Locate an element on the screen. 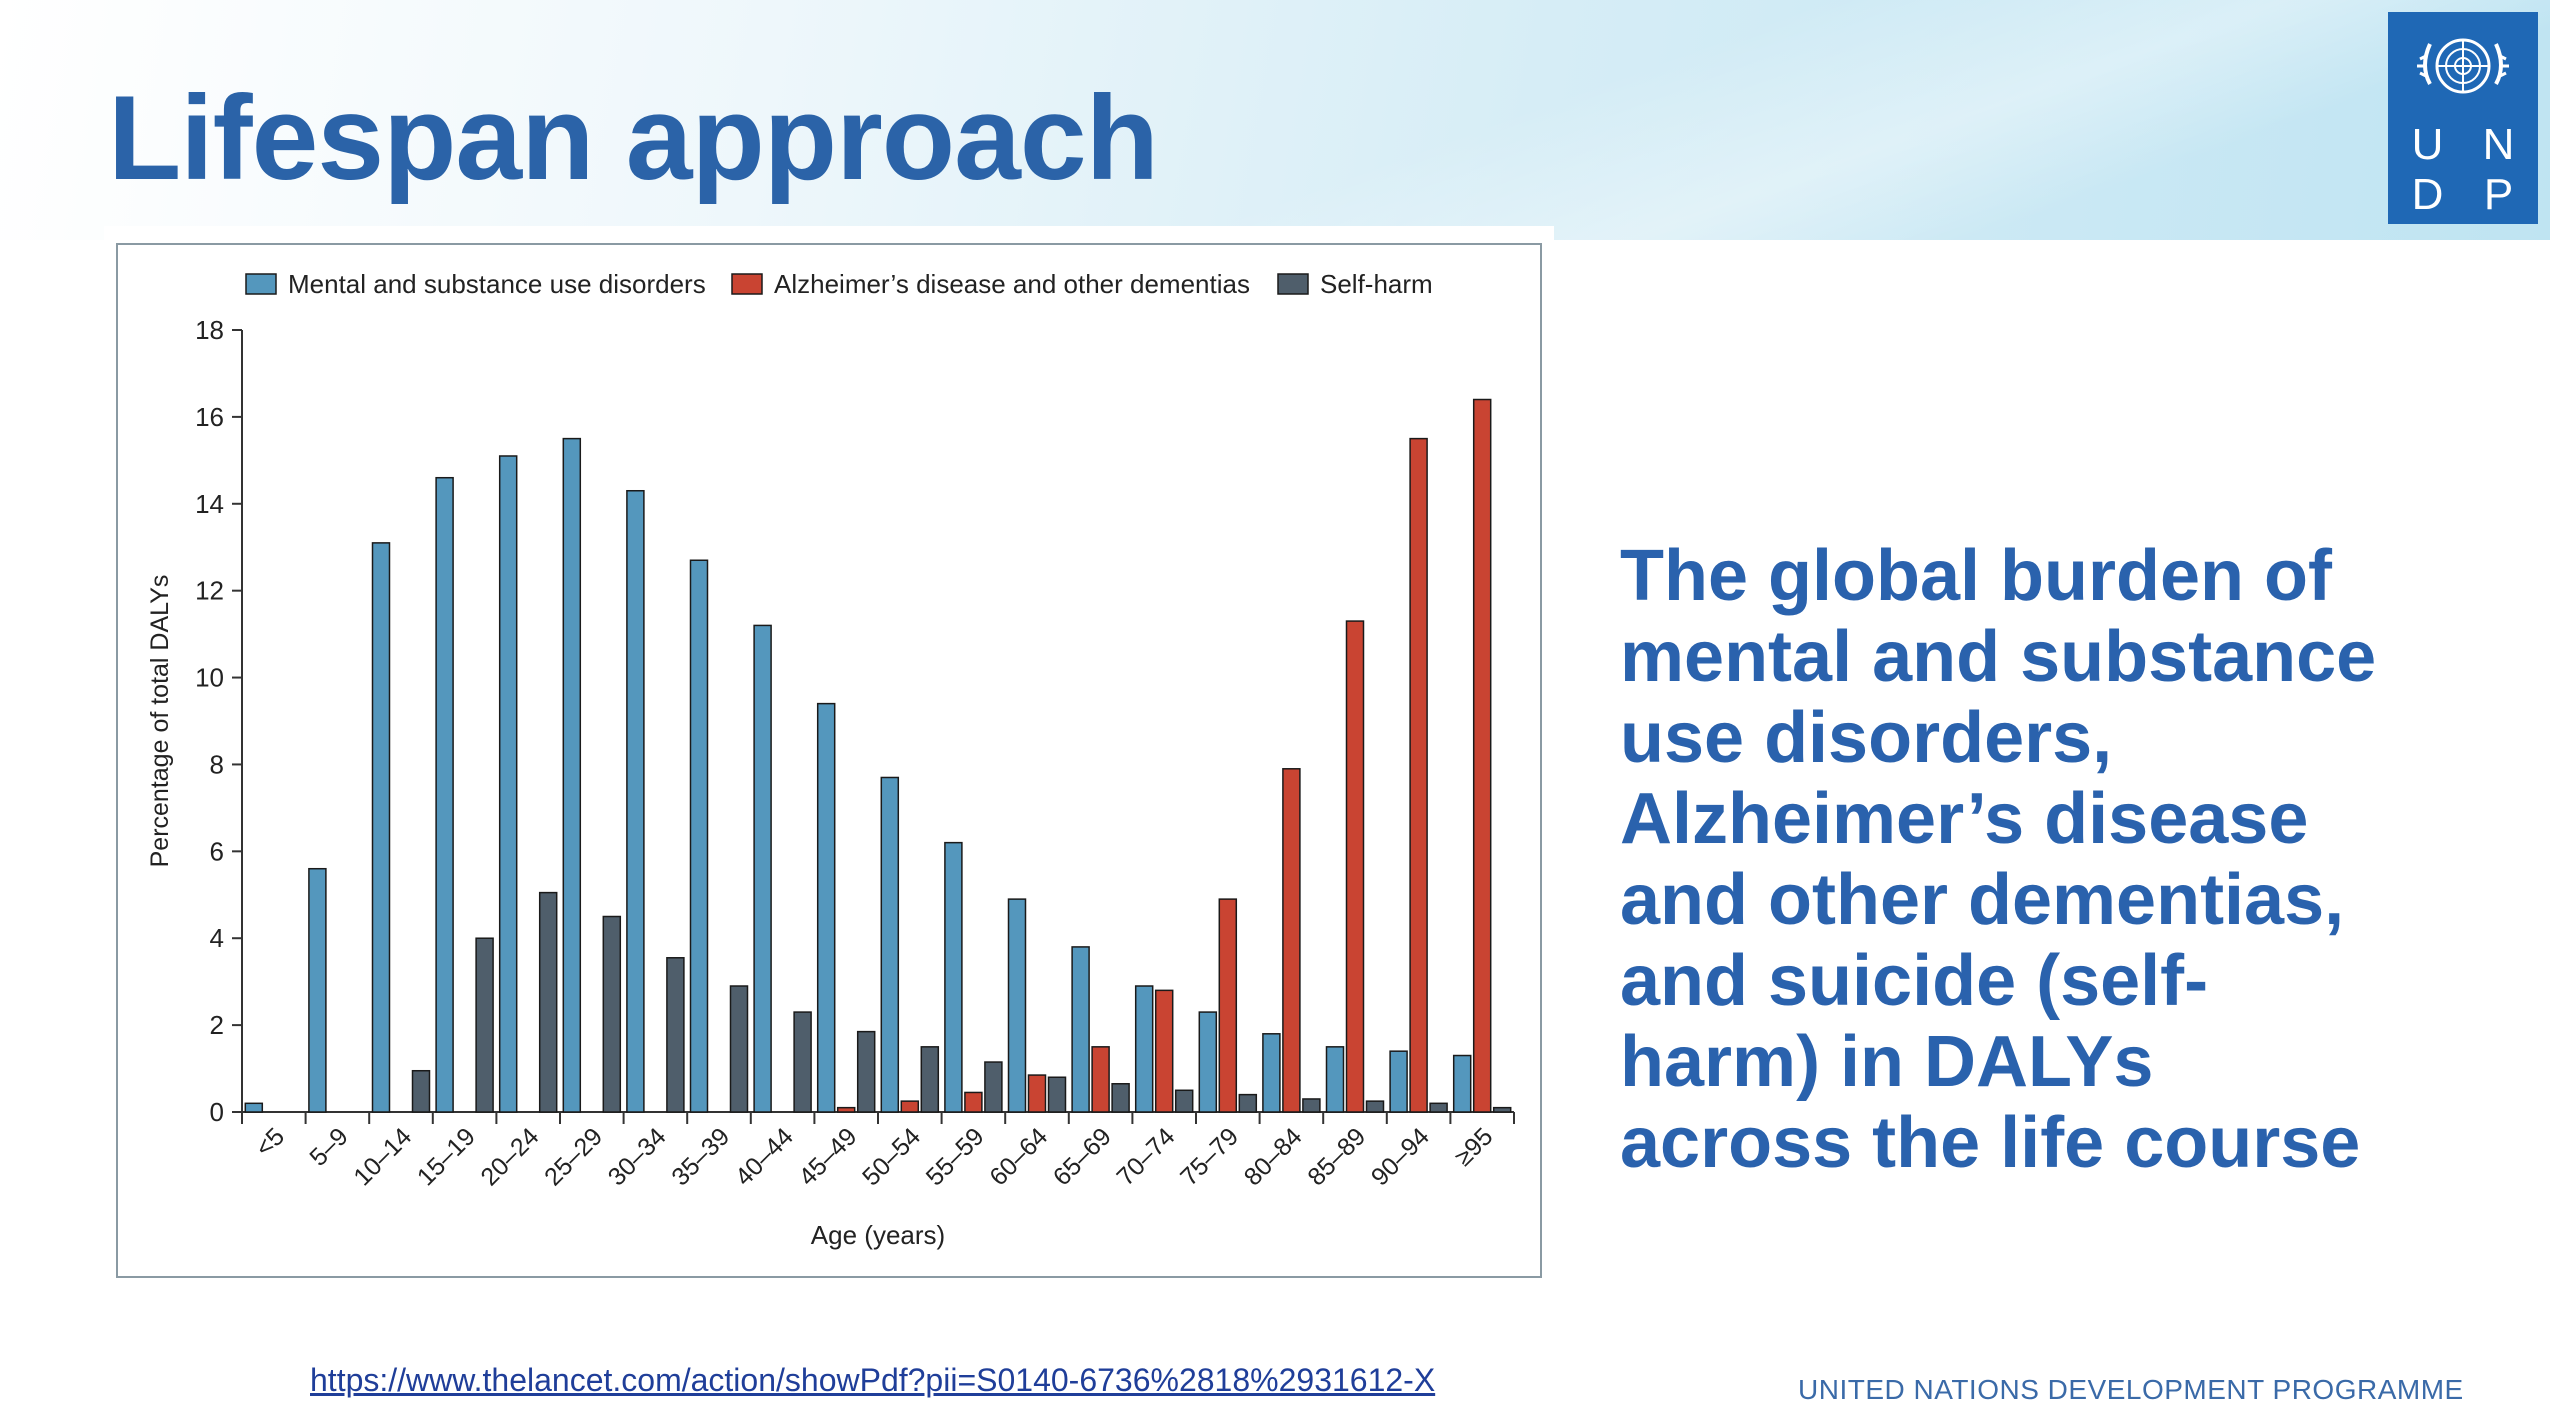 This screenshot has height=1428, width=2550. logo-letter-p: P is located at coordinates (2498, 194).